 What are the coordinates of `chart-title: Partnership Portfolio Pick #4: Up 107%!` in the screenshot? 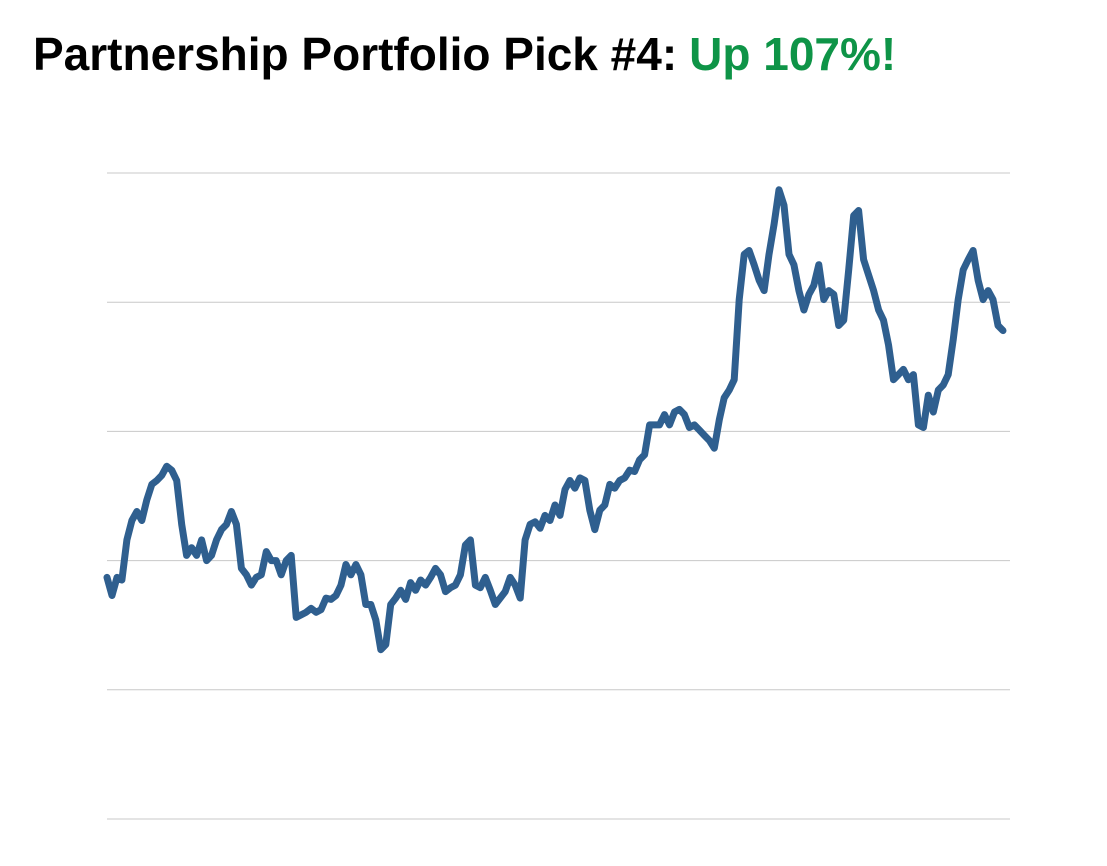 It's located at (464, 54).